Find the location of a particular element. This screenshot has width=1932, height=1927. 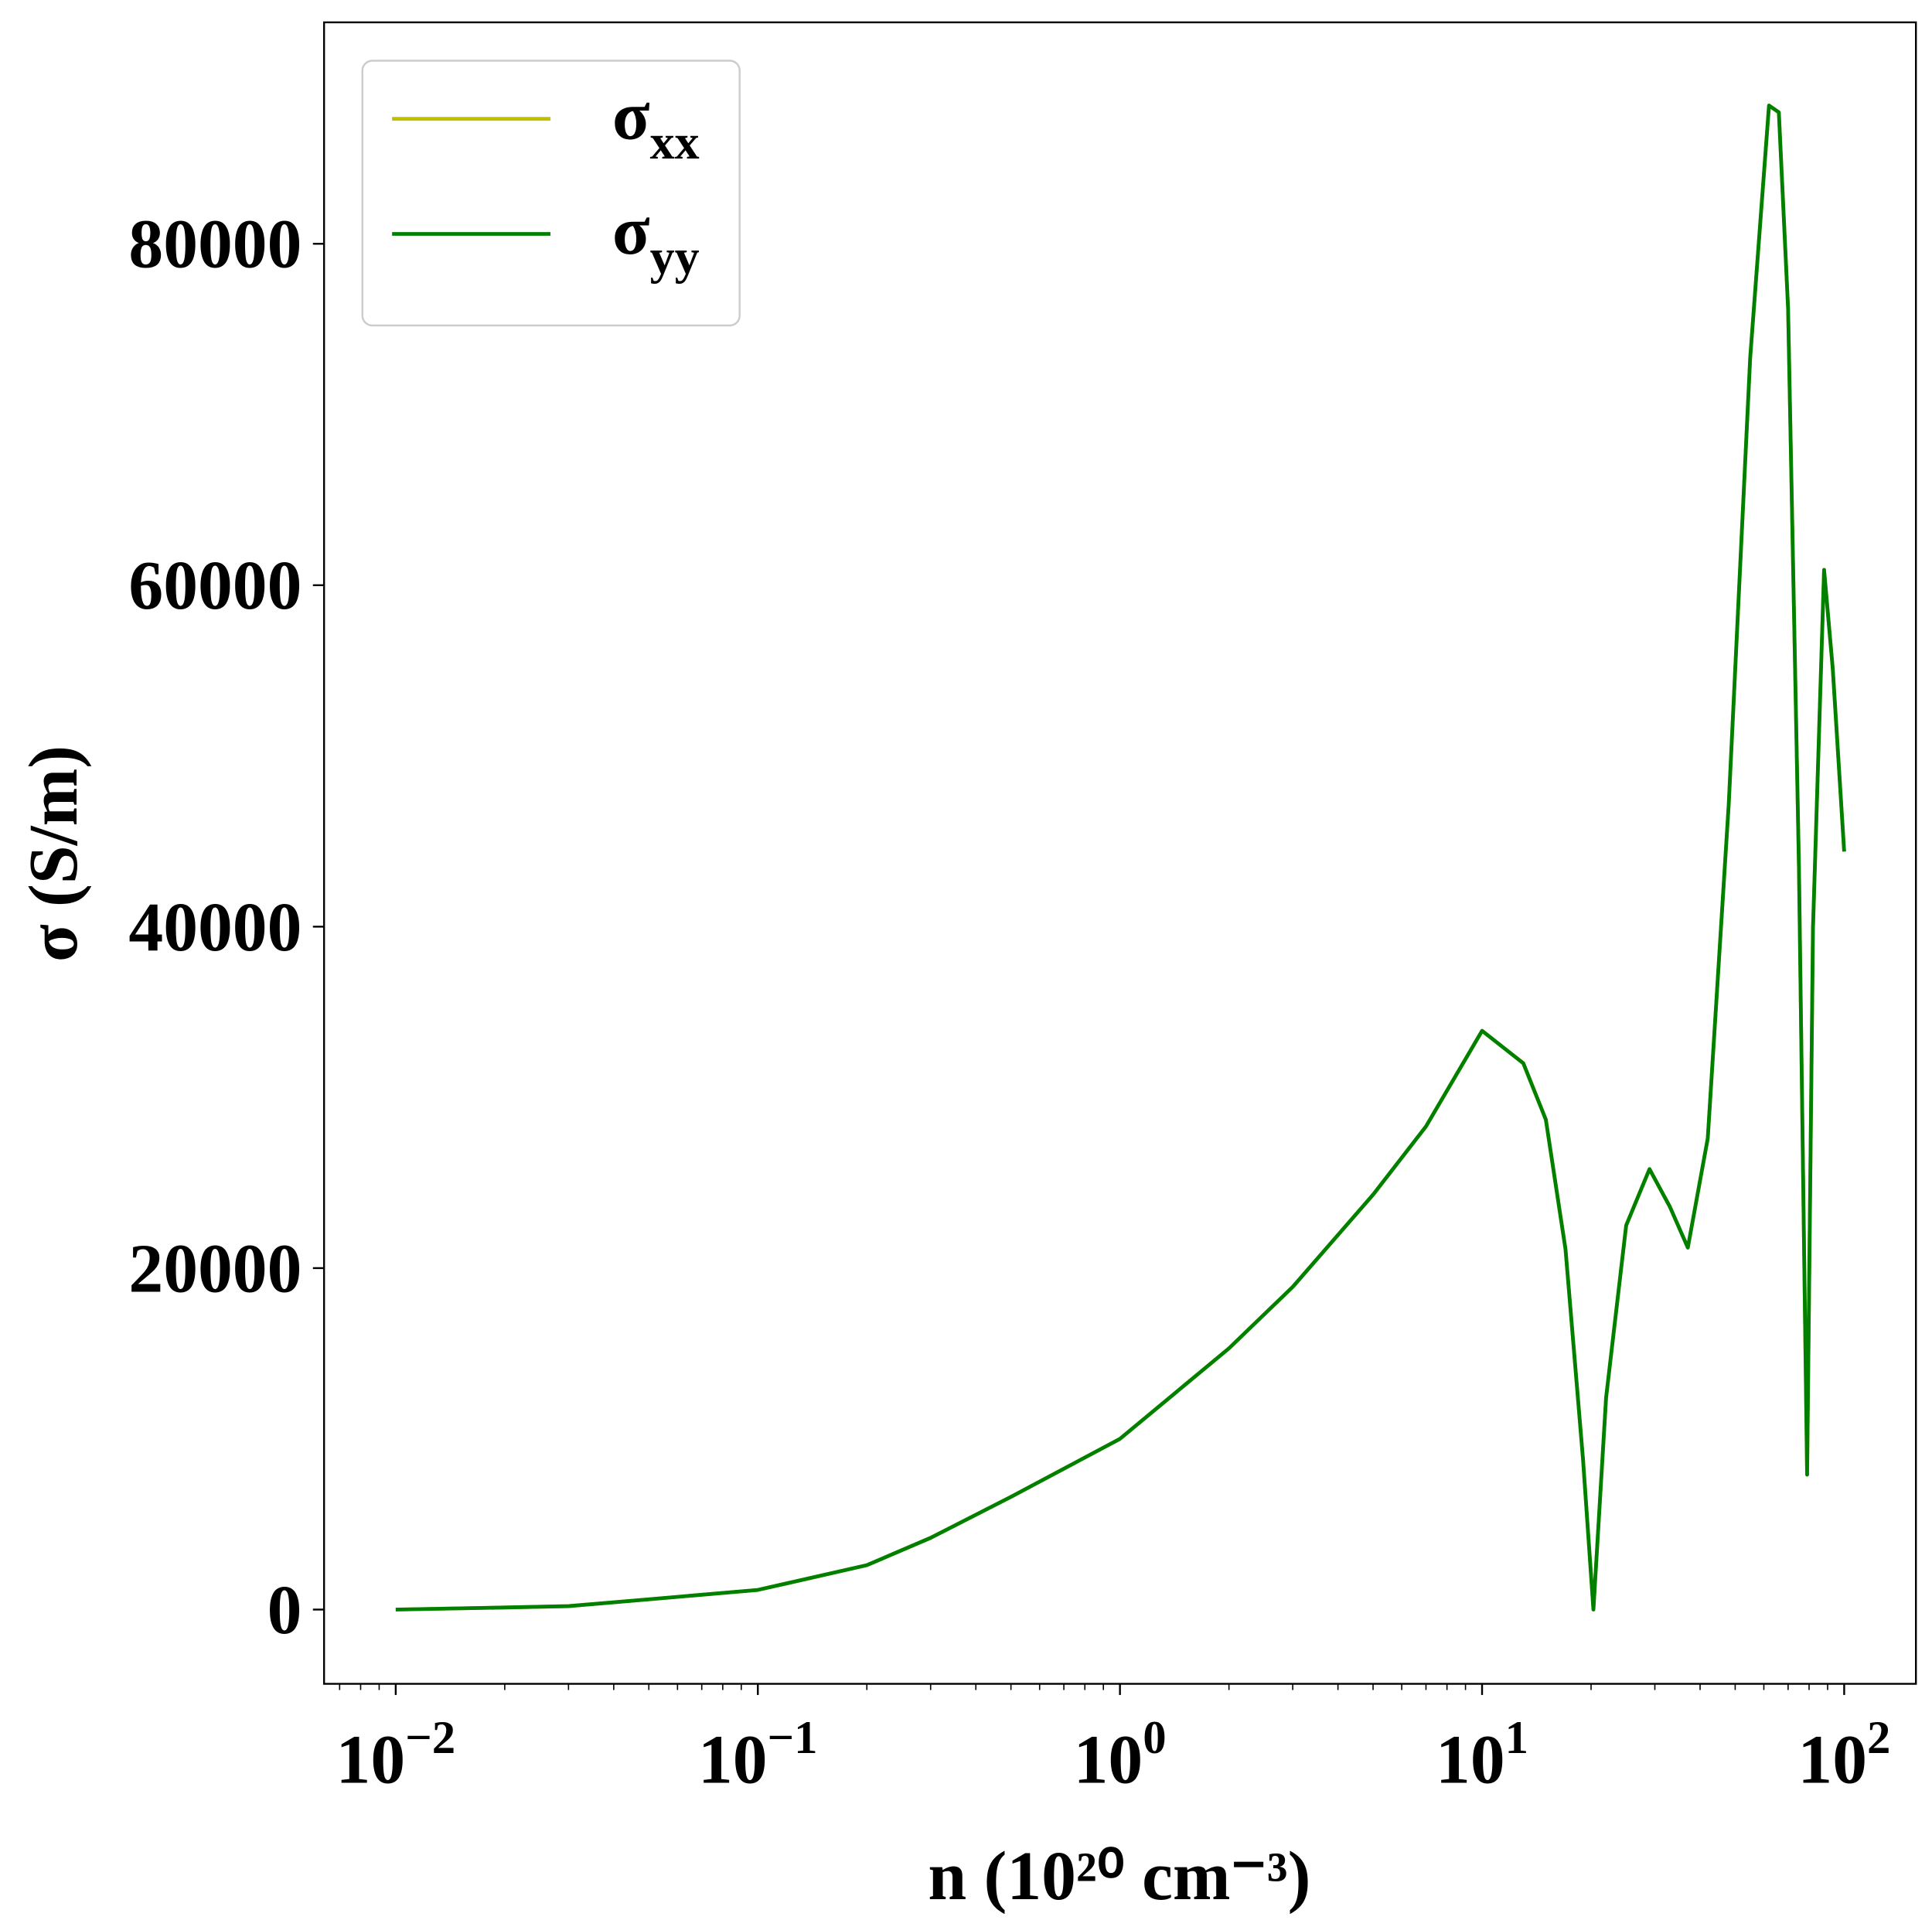

y-tick-label: 0 is located at coordinates (284, 1610).